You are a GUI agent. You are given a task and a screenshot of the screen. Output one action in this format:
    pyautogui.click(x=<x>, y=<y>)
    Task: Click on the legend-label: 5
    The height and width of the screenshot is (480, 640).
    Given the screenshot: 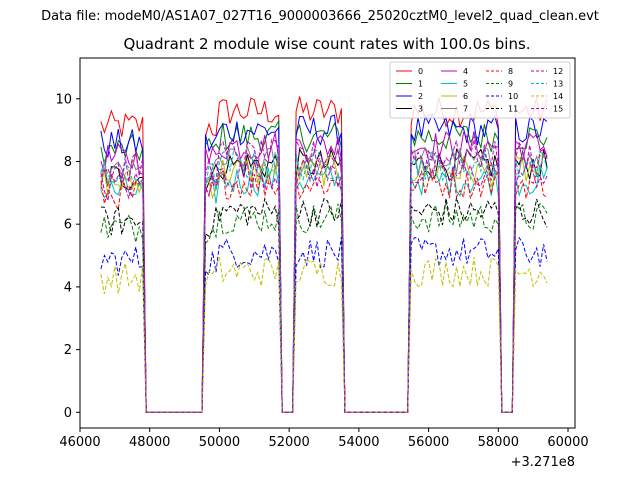 What is the action you would take?
    pyautogui.click(x=465, y=84)
    